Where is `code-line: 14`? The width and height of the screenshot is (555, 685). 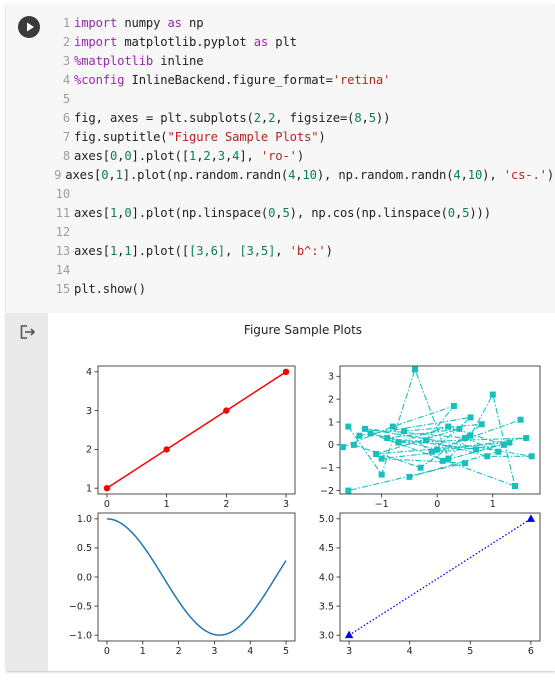 code-line: 14 is located at coordinates (304, 270).